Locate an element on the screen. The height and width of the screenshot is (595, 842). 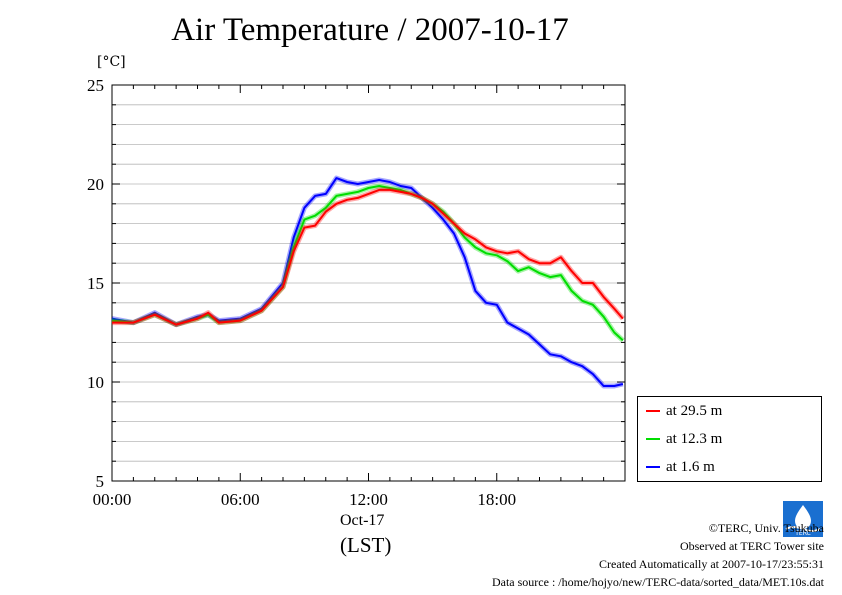
legend-swatch-green is located at coordinates (653, 439).